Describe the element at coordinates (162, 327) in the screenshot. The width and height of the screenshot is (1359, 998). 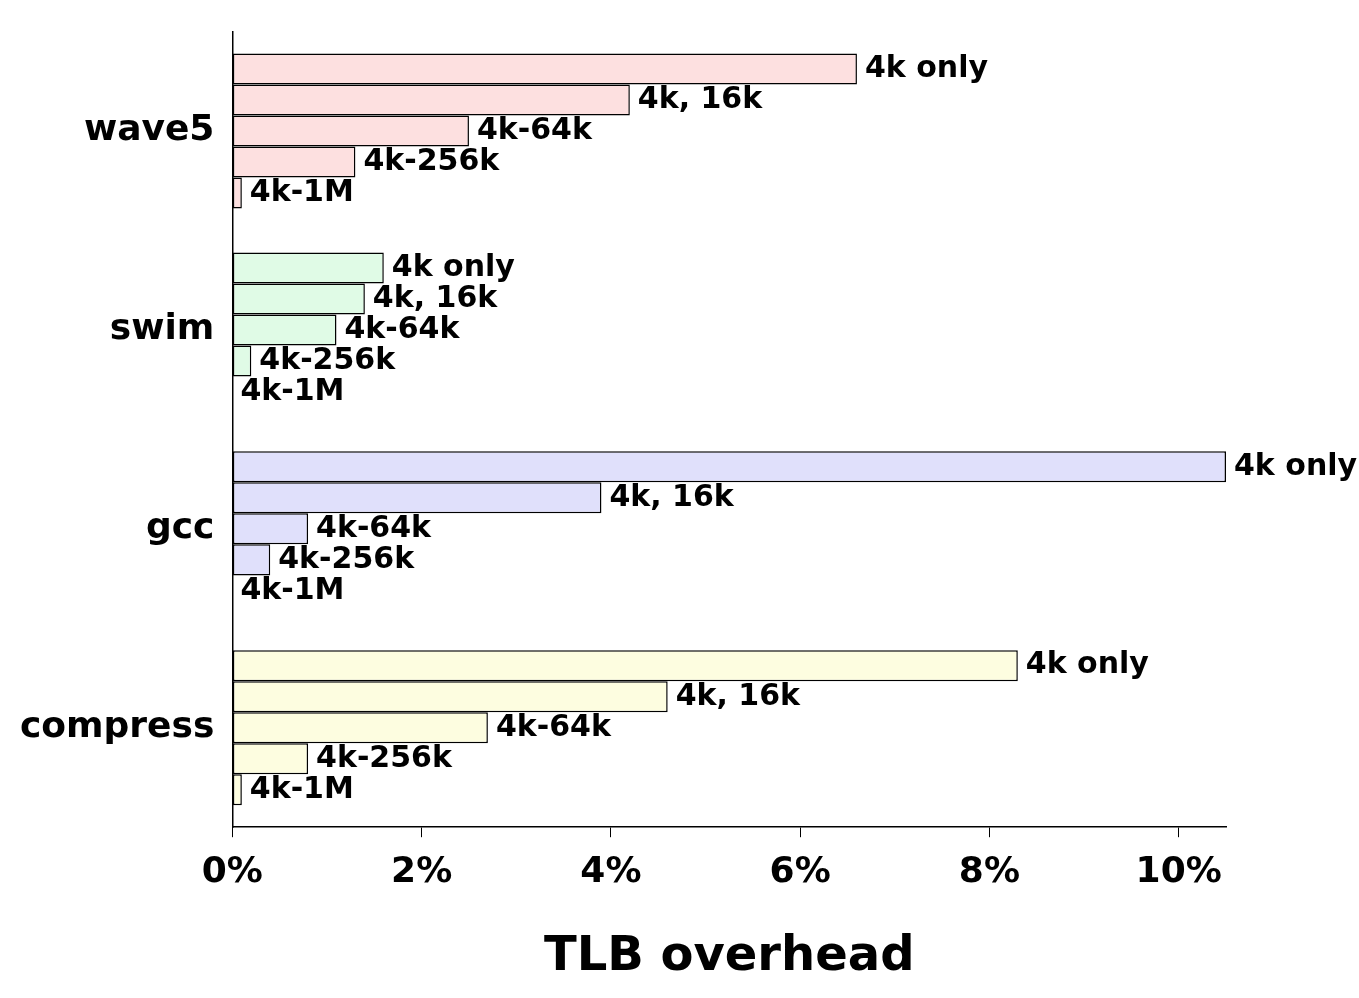
I see `y-tick-label: swim` at that location.